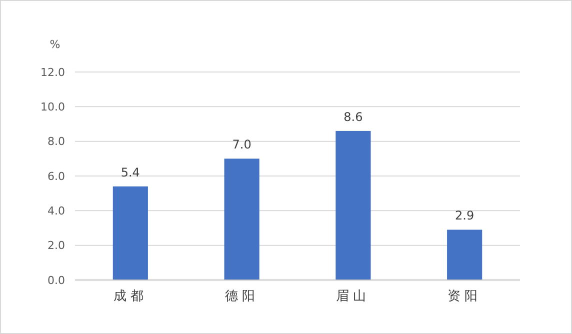  I want to click on y-tick-label: 0.0, so click(56, 280).